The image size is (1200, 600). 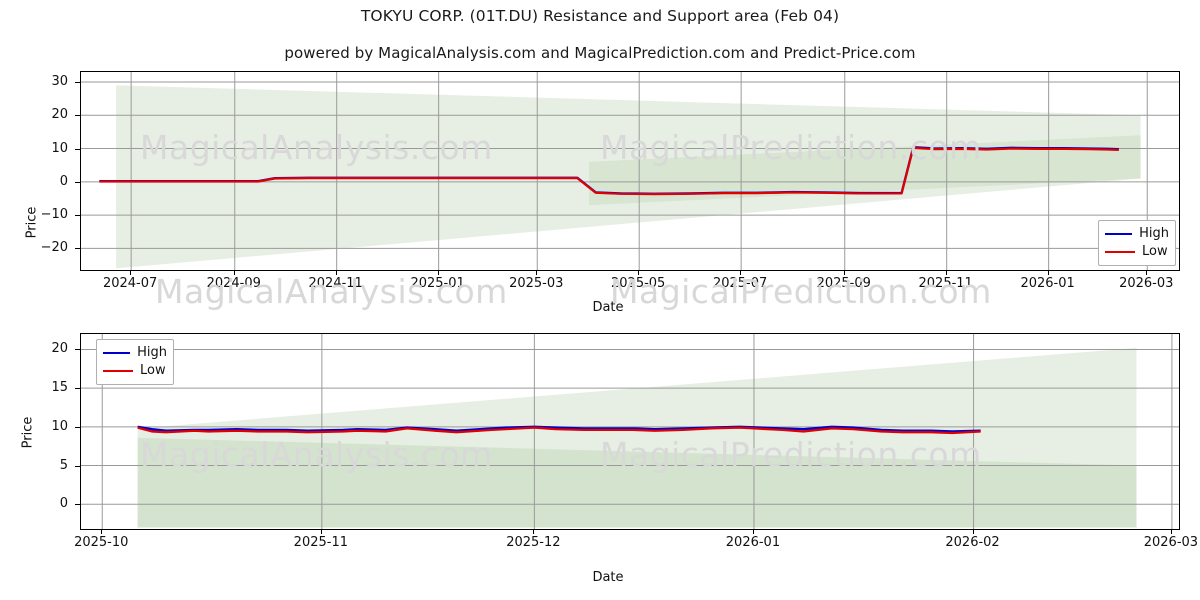 What do you see at coordinates (753, 542) in the screenshot?
I see `lower-x-tick: 2026-01` at bounding box center [753, 542].